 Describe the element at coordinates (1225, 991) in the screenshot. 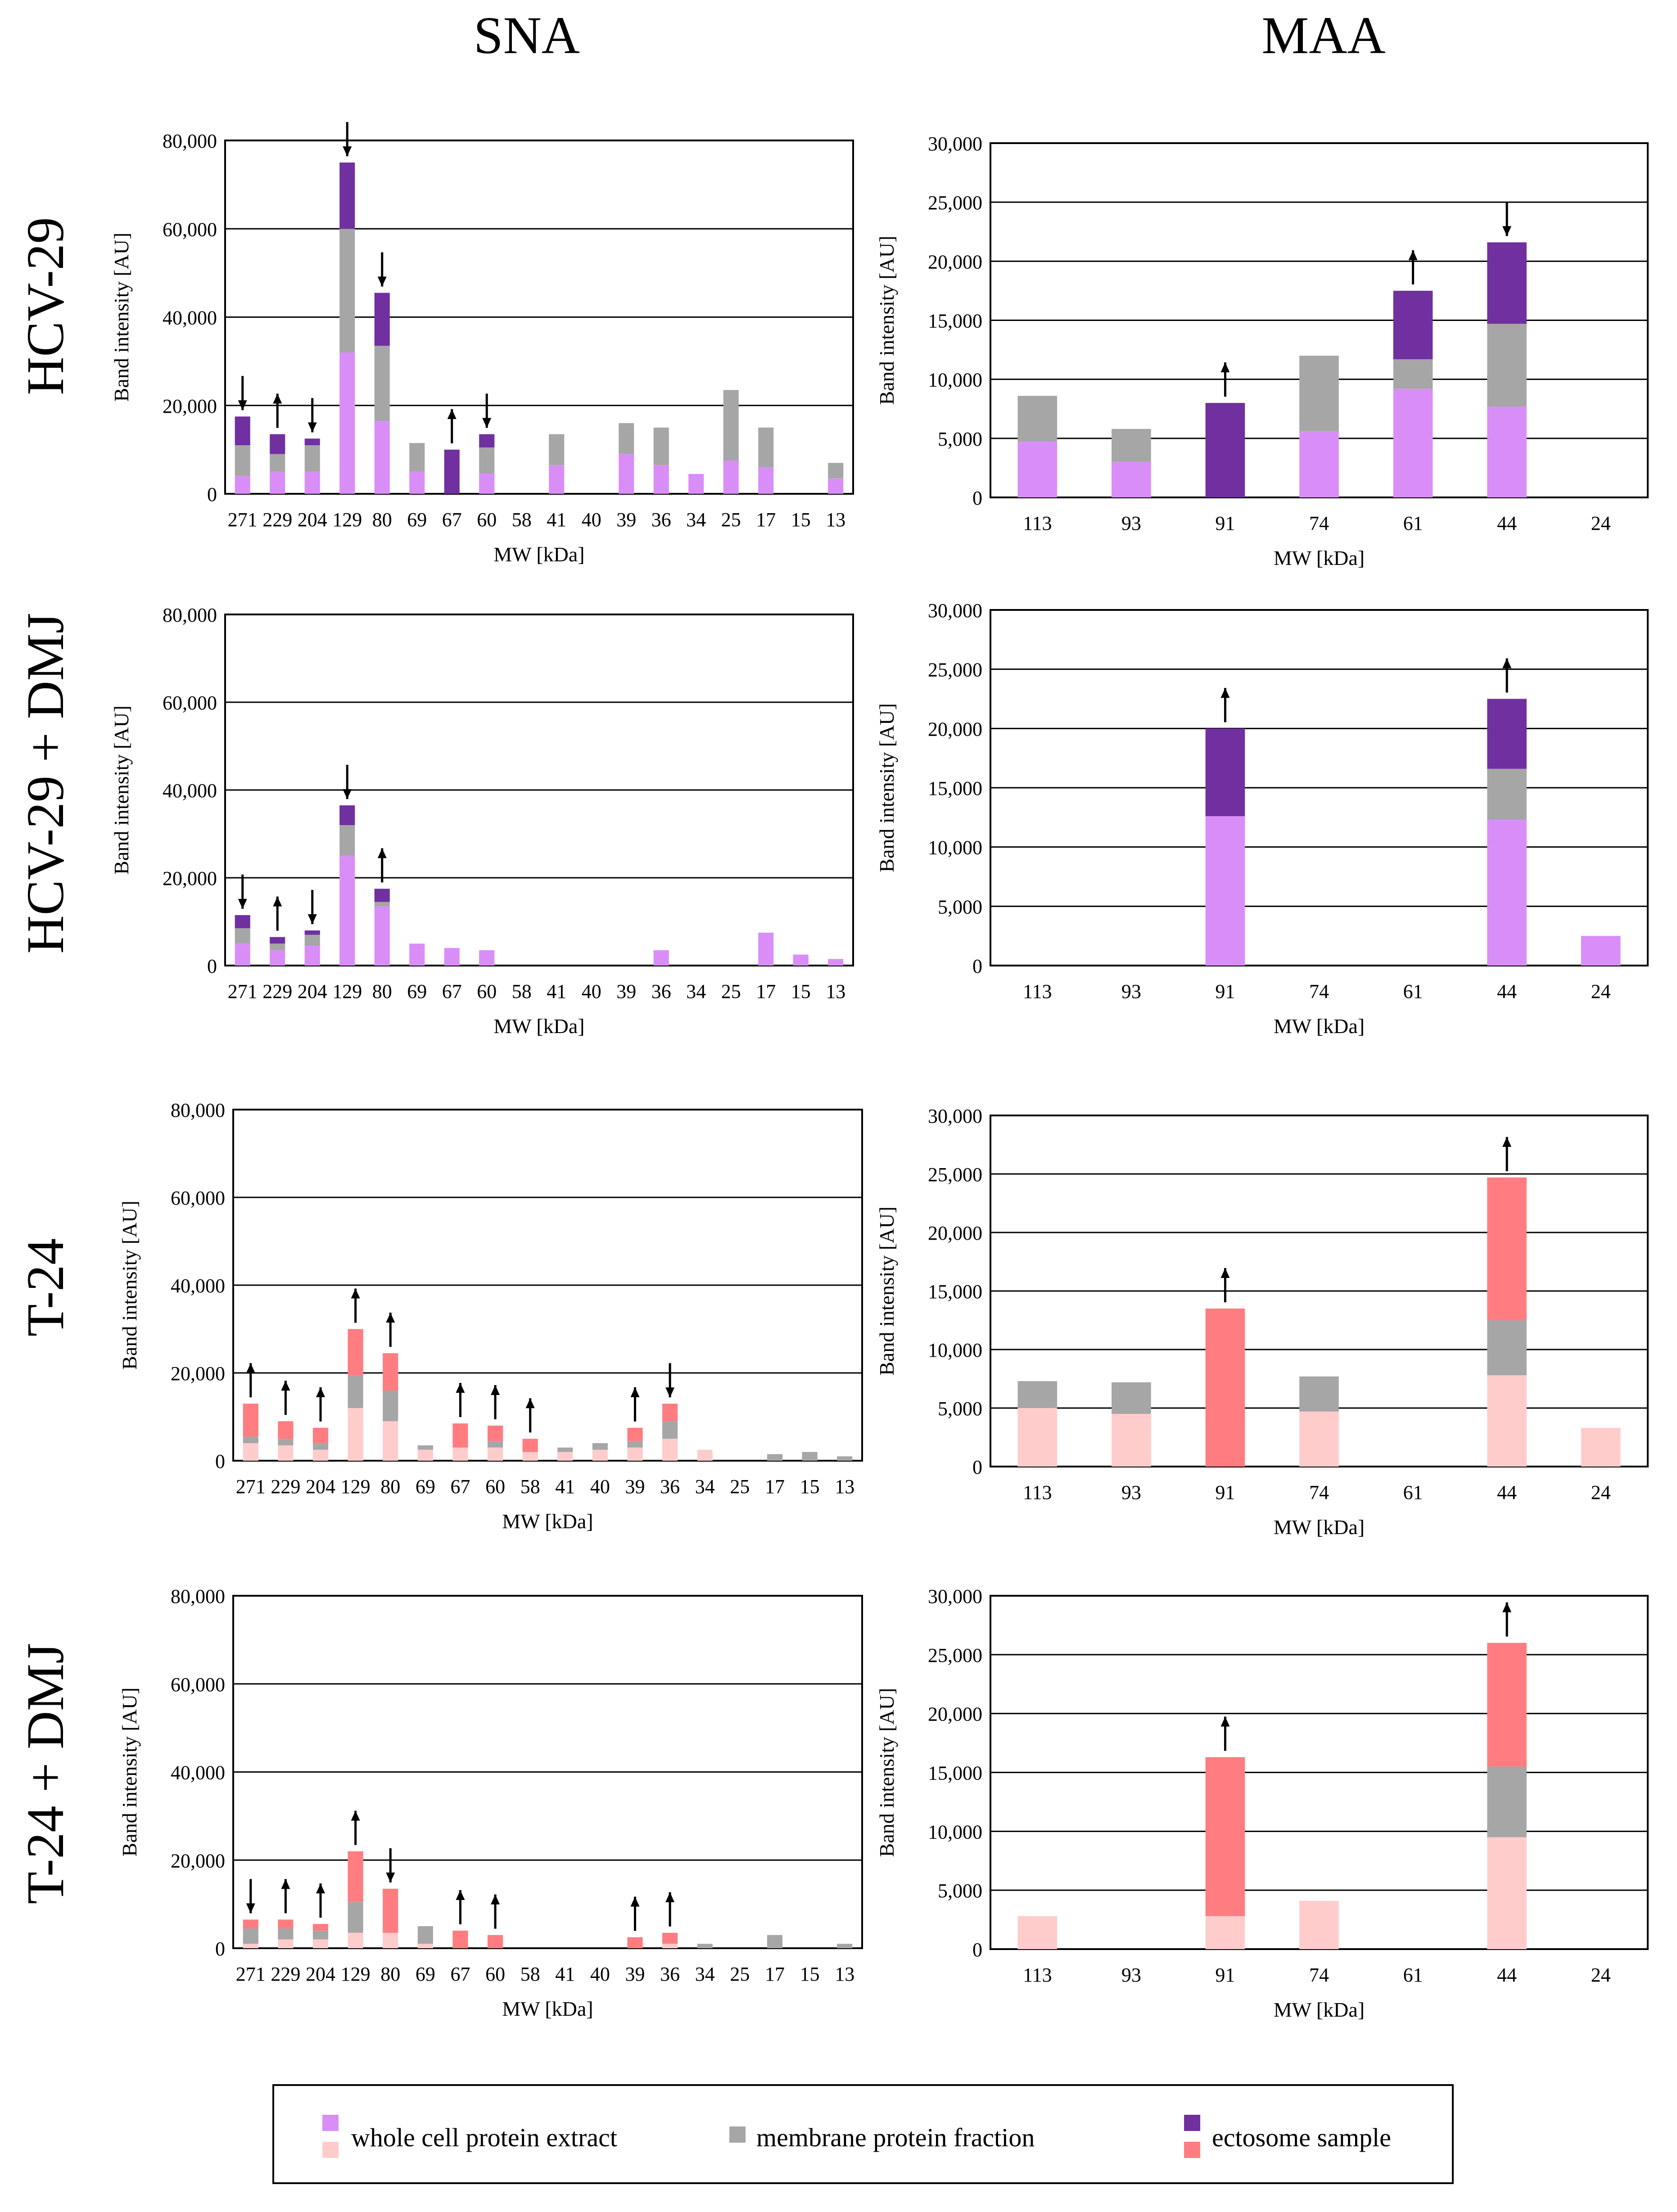

I see `x-tick-label: 91` at that location.